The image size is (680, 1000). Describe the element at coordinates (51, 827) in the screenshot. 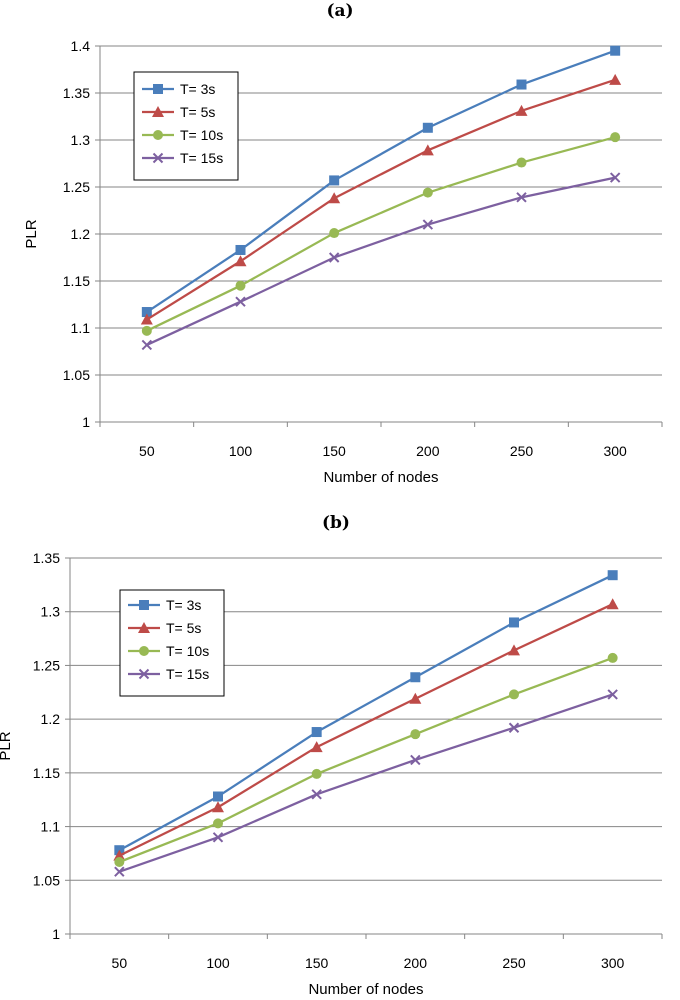

I see `y-tick-label: 1.1` at that location.